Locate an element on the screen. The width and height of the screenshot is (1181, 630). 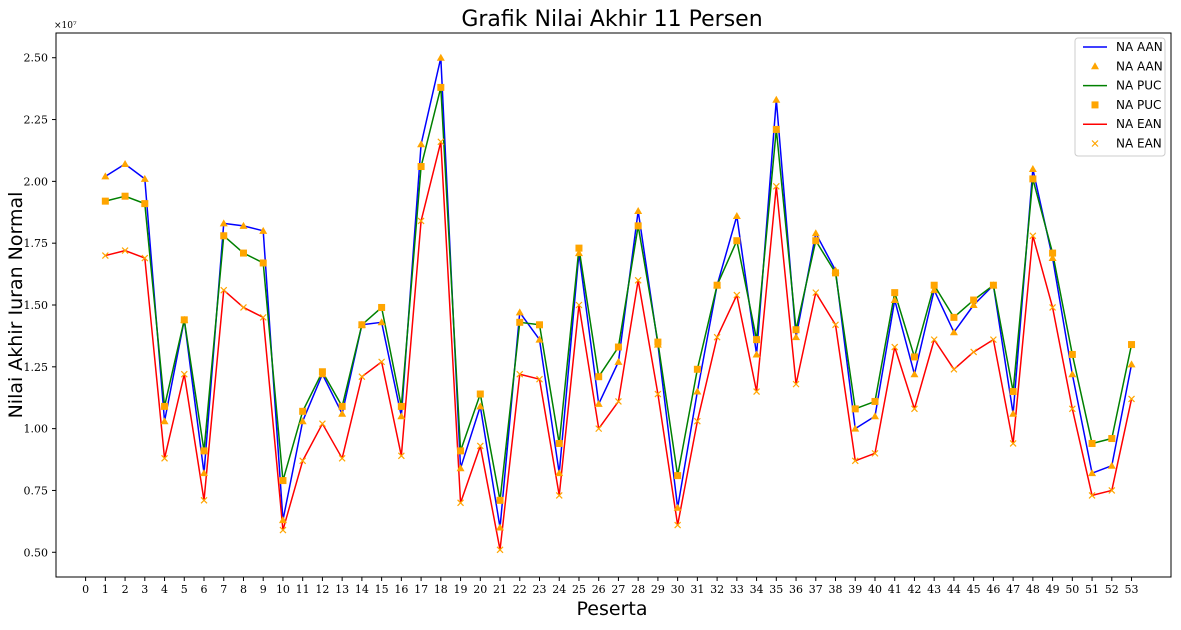
x-tick-label: 29 is located at coordinates (658, 589).